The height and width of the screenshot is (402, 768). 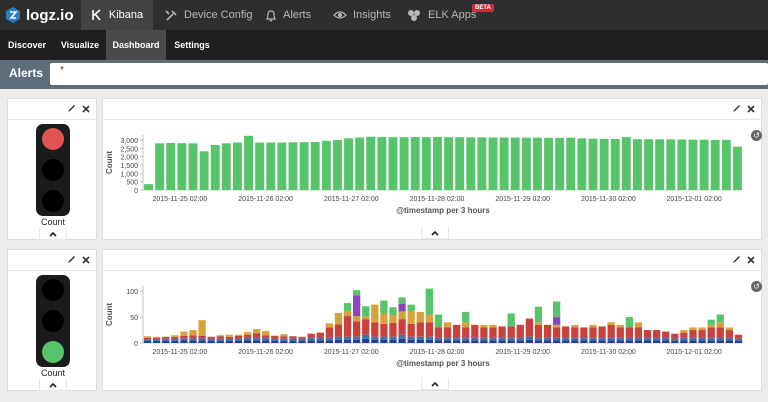 I want to click on expand-button, so click(x=53, y=385).